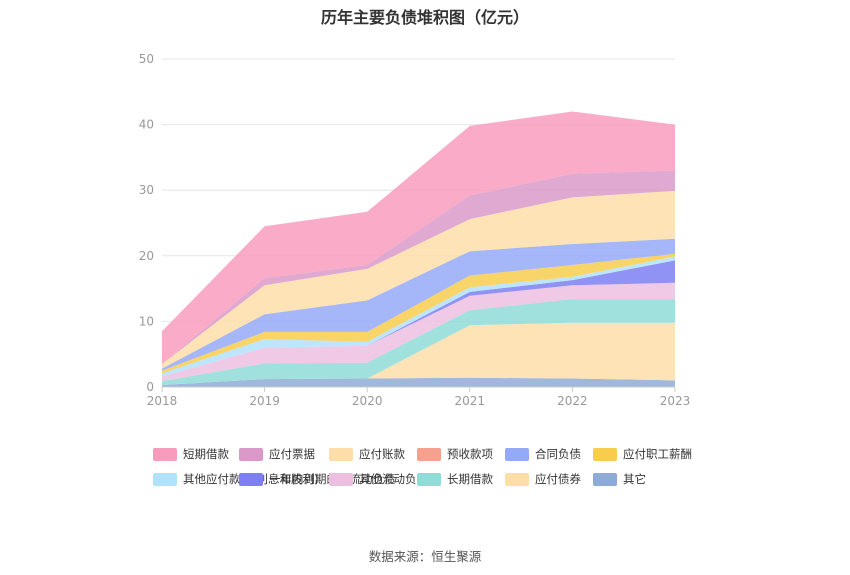 The image size is (850, 575). I want to click on legend-label: 长期借款, so click(470, 479).